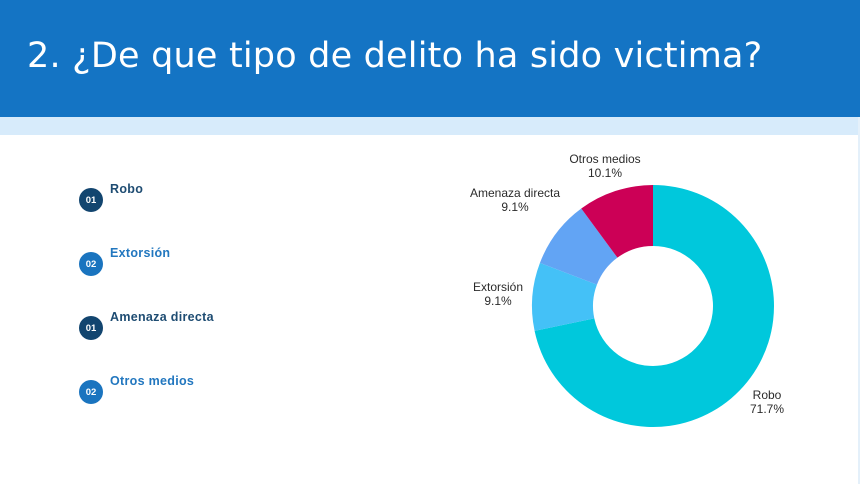  I want to click on donut-slice-robo, so click(654, 306).